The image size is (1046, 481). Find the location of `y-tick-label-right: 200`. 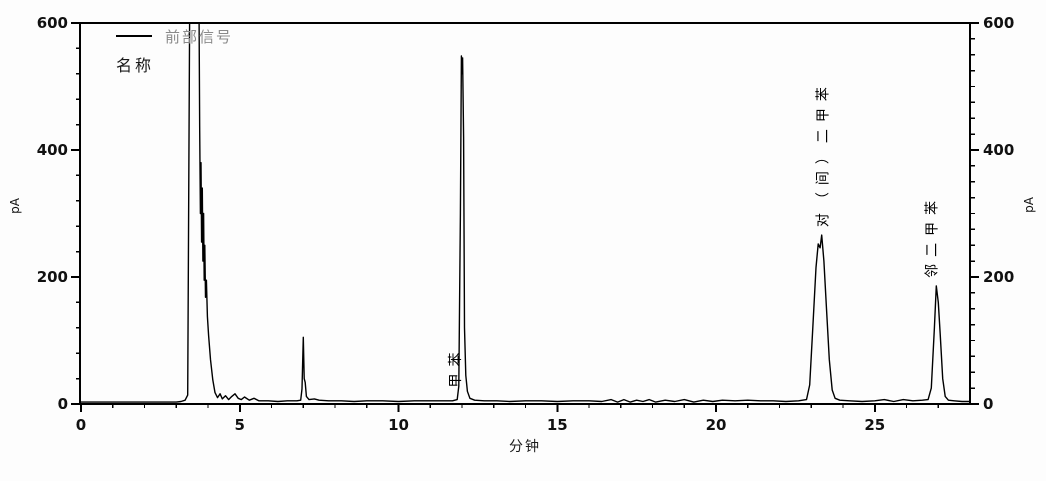

y-tick-label-right: 200 is located at coordinates (998, 277).